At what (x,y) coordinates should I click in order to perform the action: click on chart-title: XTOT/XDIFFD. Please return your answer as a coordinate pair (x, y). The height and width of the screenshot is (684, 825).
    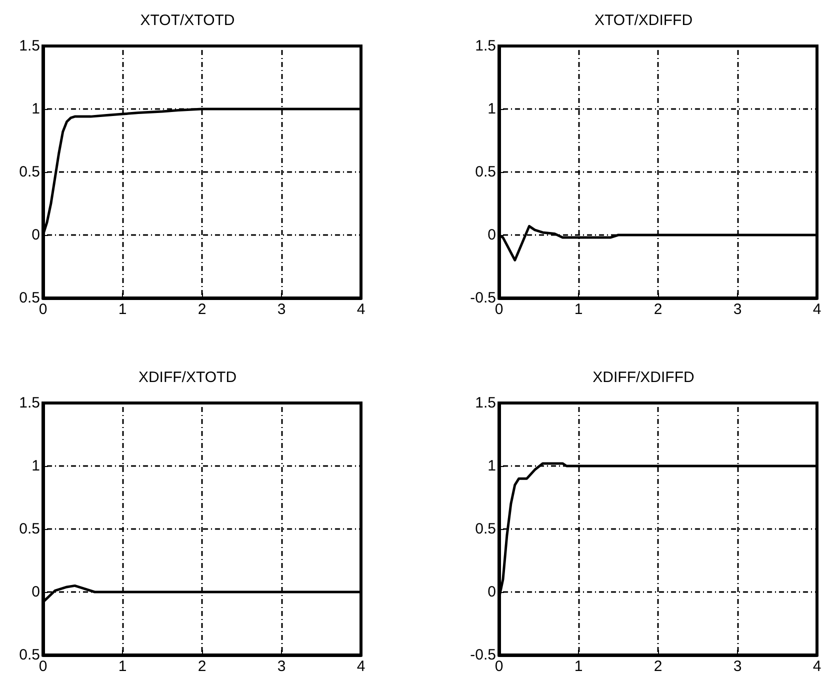
    Looking at the image, I should click on (643, 20).